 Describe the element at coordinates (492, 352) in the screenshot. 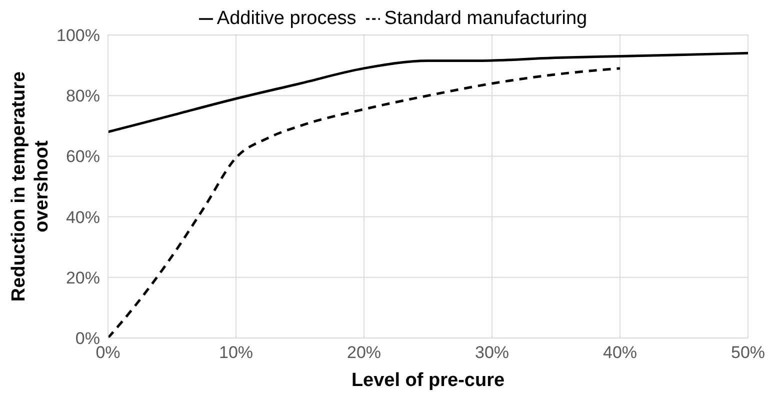

I see `x-tick-label: 30%` at that location.